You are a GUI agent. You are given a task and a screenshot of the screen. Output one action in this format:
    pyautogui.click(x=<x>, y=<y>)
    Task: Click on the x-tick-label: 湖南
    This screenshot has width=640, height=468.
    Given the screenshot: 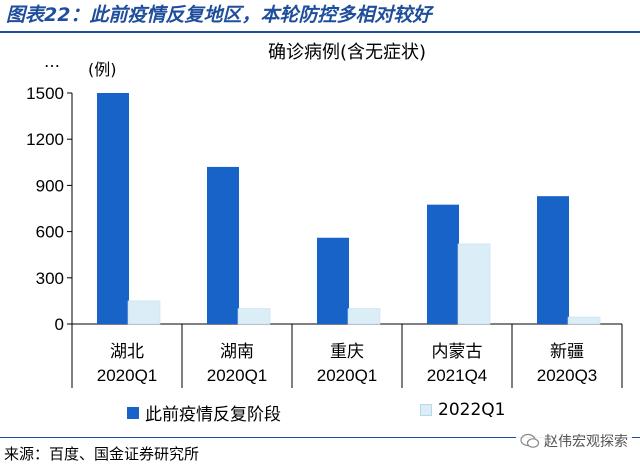 What is the action you would take?
    pyautogui.click(x=237, y=351)
    